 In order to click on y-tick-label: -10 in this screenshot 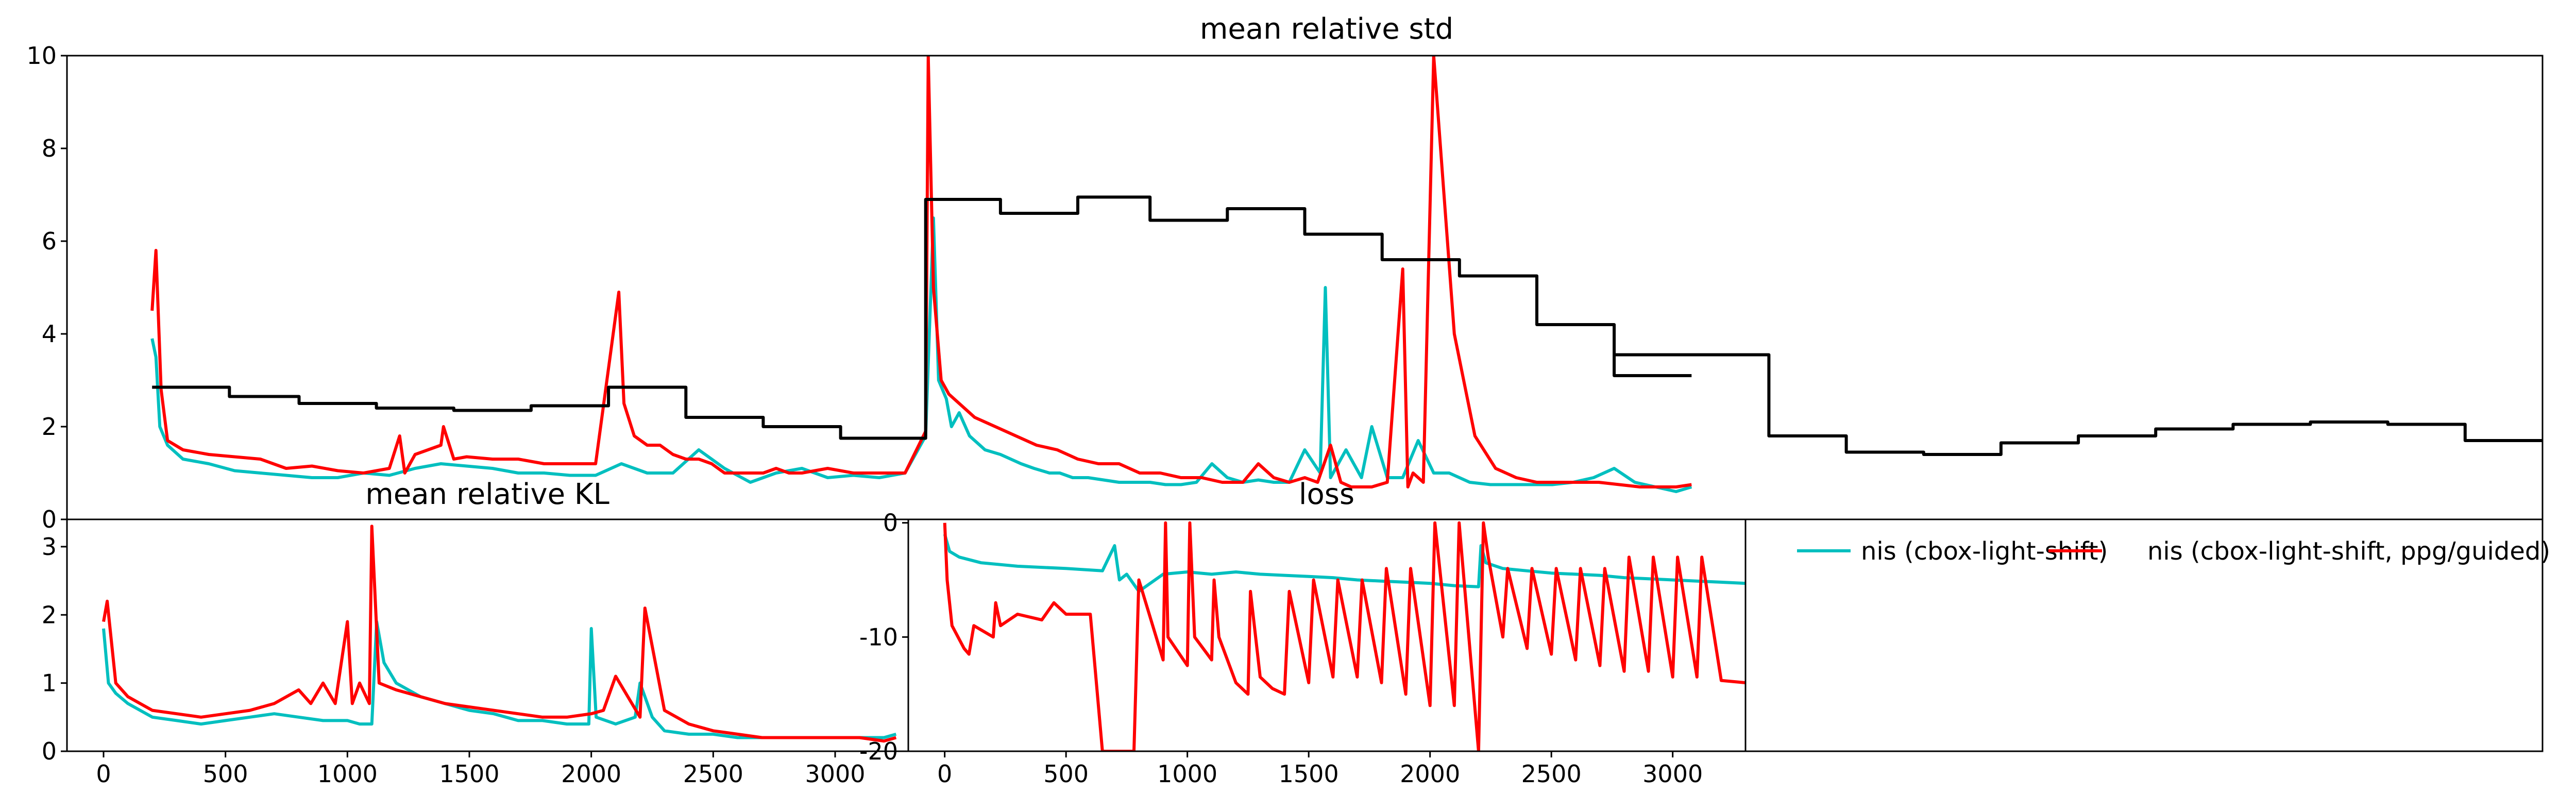, I will do `click(878, 637)`.